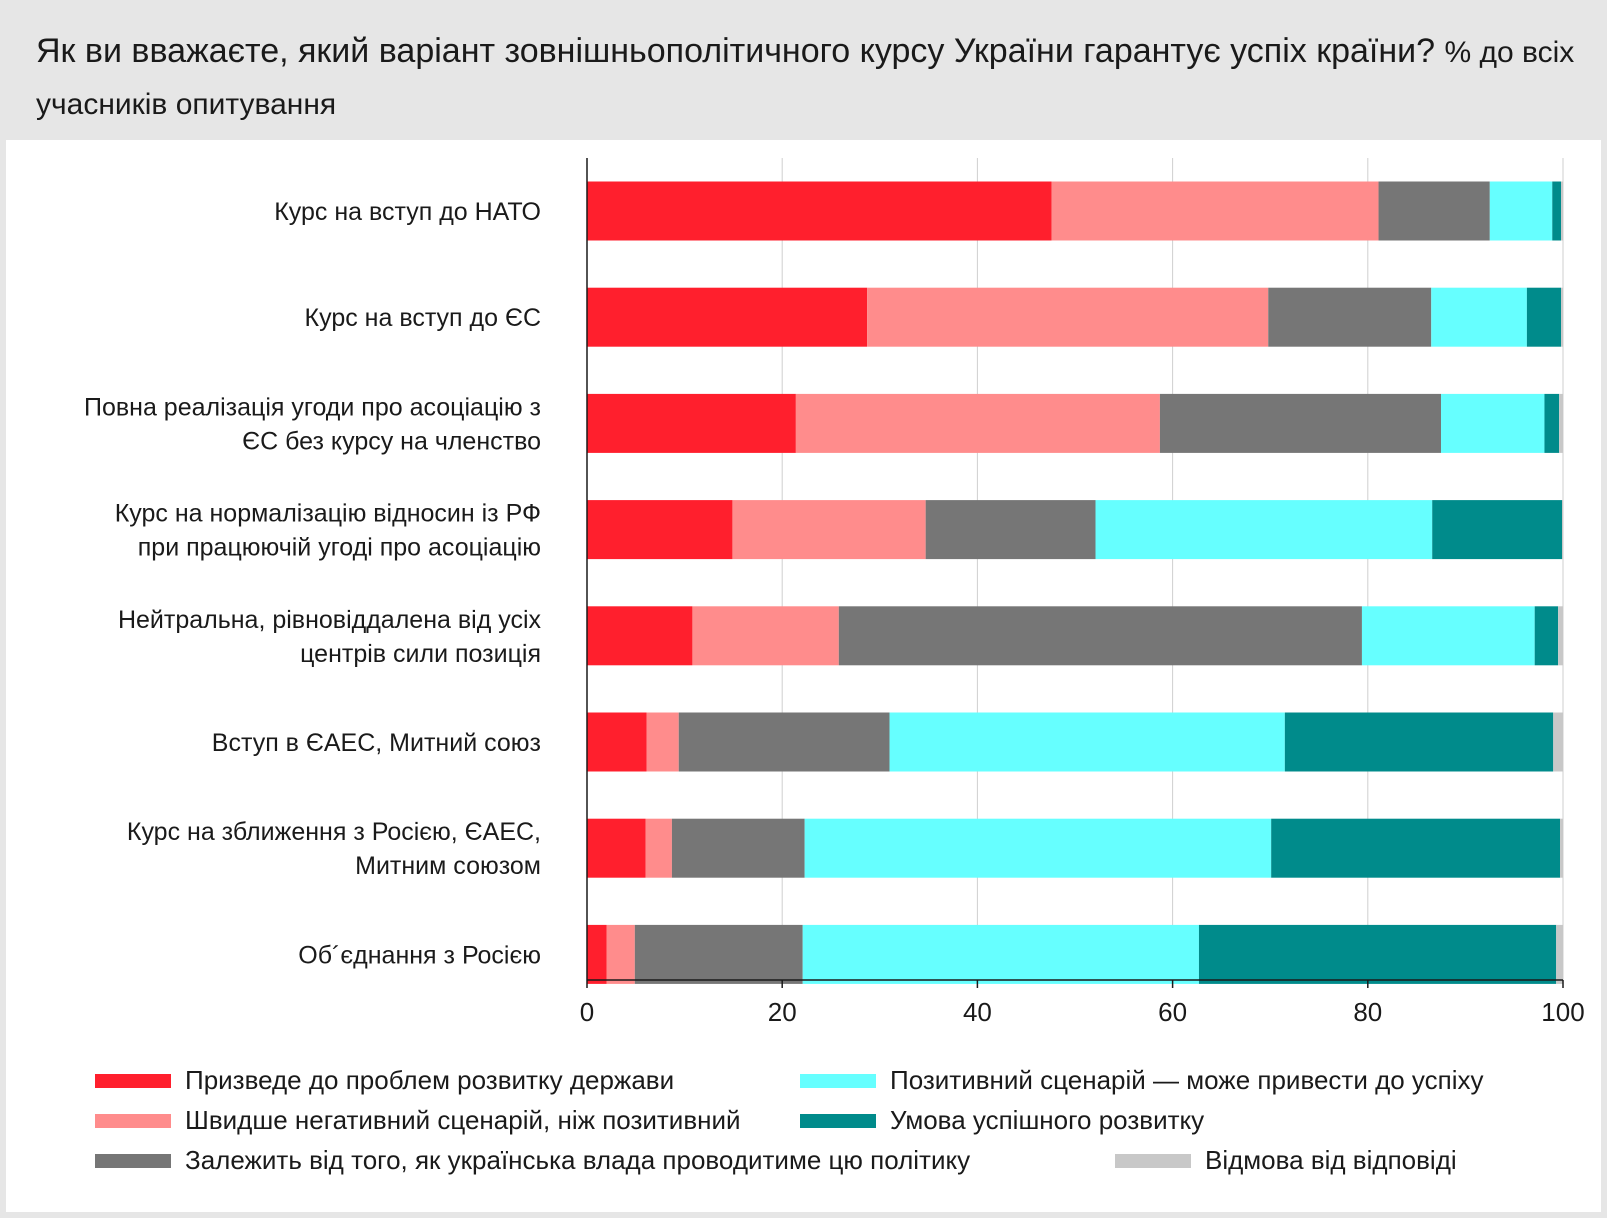 The width and height of the screenshot is (1607, 1218). What do you see at coordinates (407, 212) in the screenshot?
I see `category-label: Курс на вступ до НАТО` at bounding box center [407, 212].